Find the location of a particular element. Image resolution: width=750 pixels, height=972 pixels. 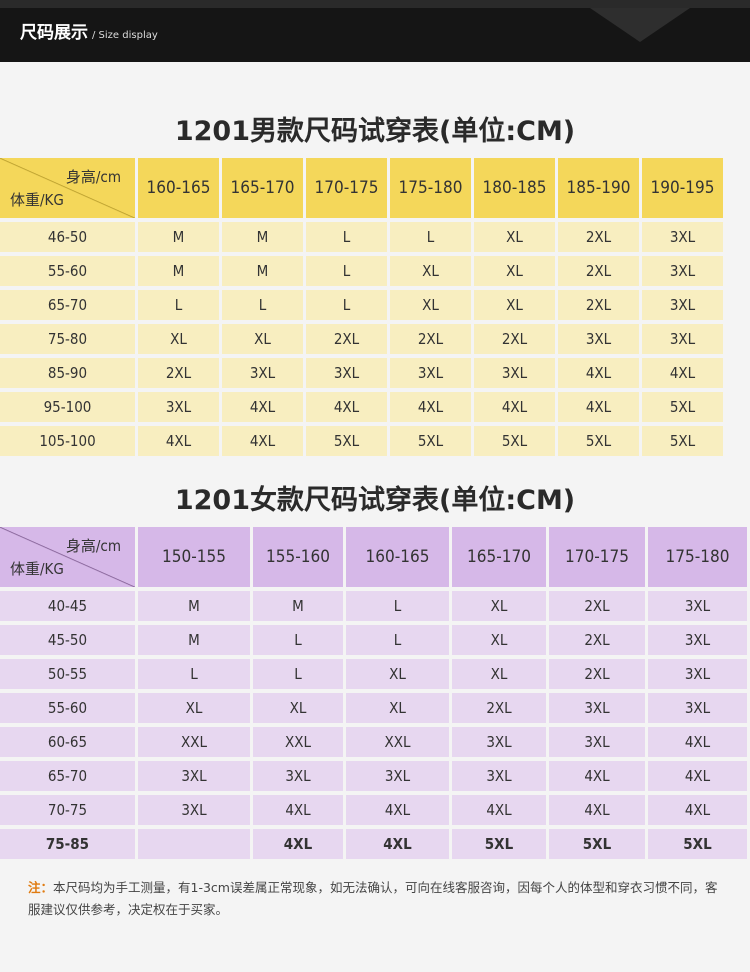

header-decoration is located at coordinates (640, 25).